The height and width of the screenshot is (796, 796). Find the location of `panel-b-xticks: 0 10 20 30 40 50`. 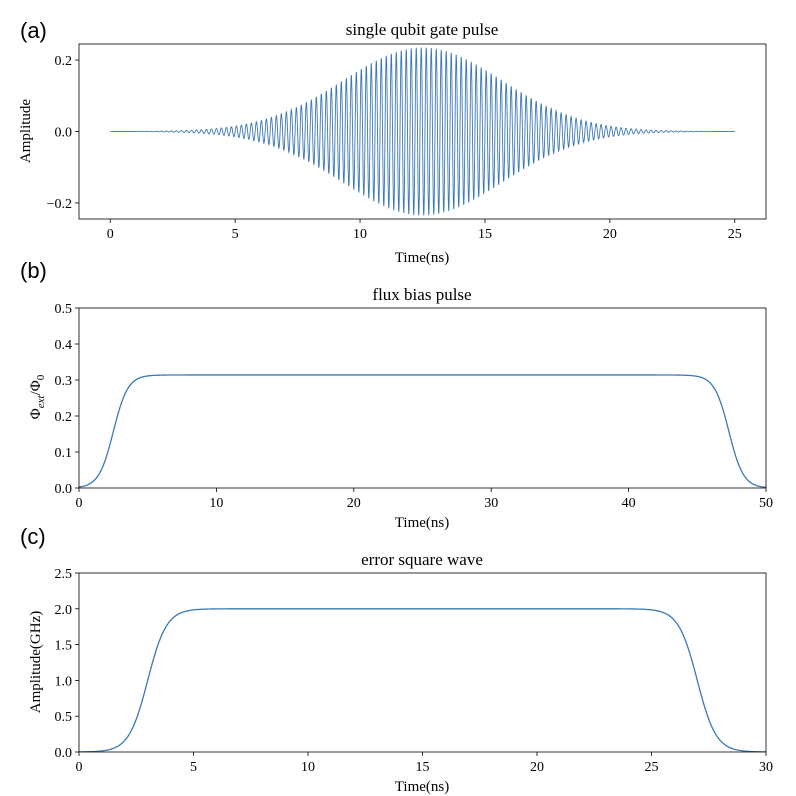

panel-b-xticks: 0 10 20 30 40 50 is located at coordinates (424, 499).